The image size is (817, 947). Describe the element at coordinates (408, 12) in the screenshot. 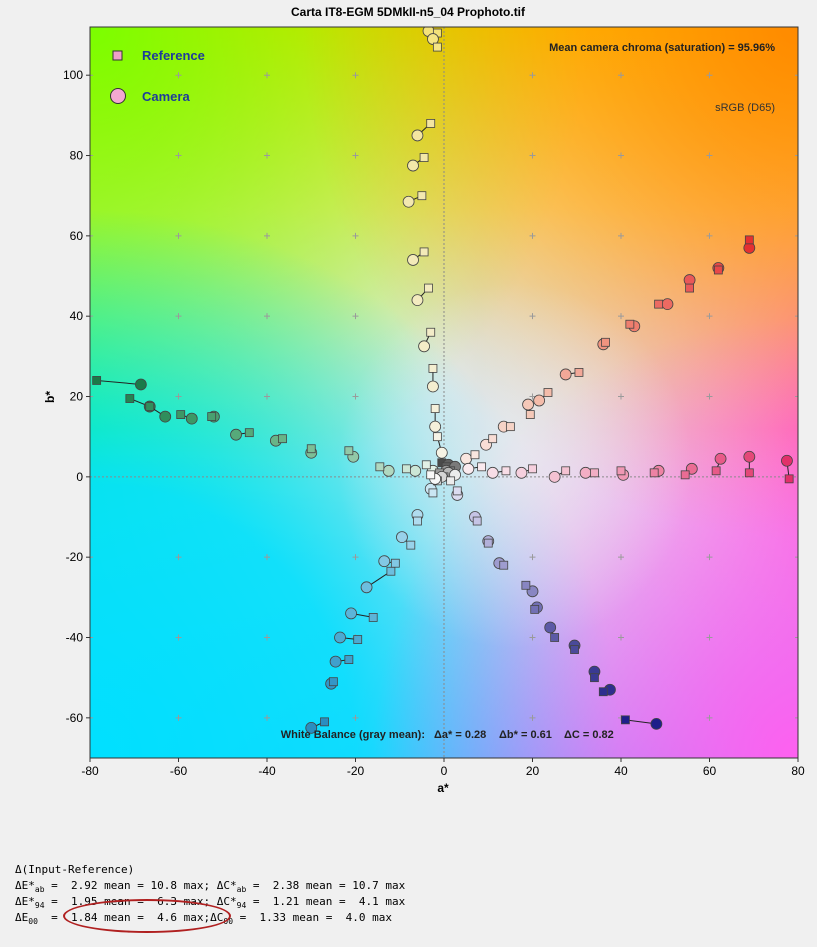

I see `chart-title: Carta IT8-EGM 5DMkII-n5_04 Prophoto.tif` at that location.